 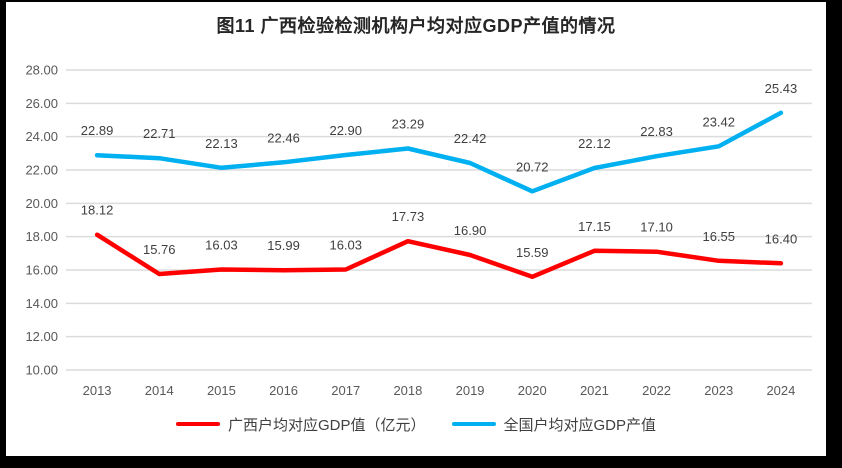 What do you see at coordinates (408, 124) in the screenshot?
I see `svg-text: 23.29` at bounding box center [408, 124].